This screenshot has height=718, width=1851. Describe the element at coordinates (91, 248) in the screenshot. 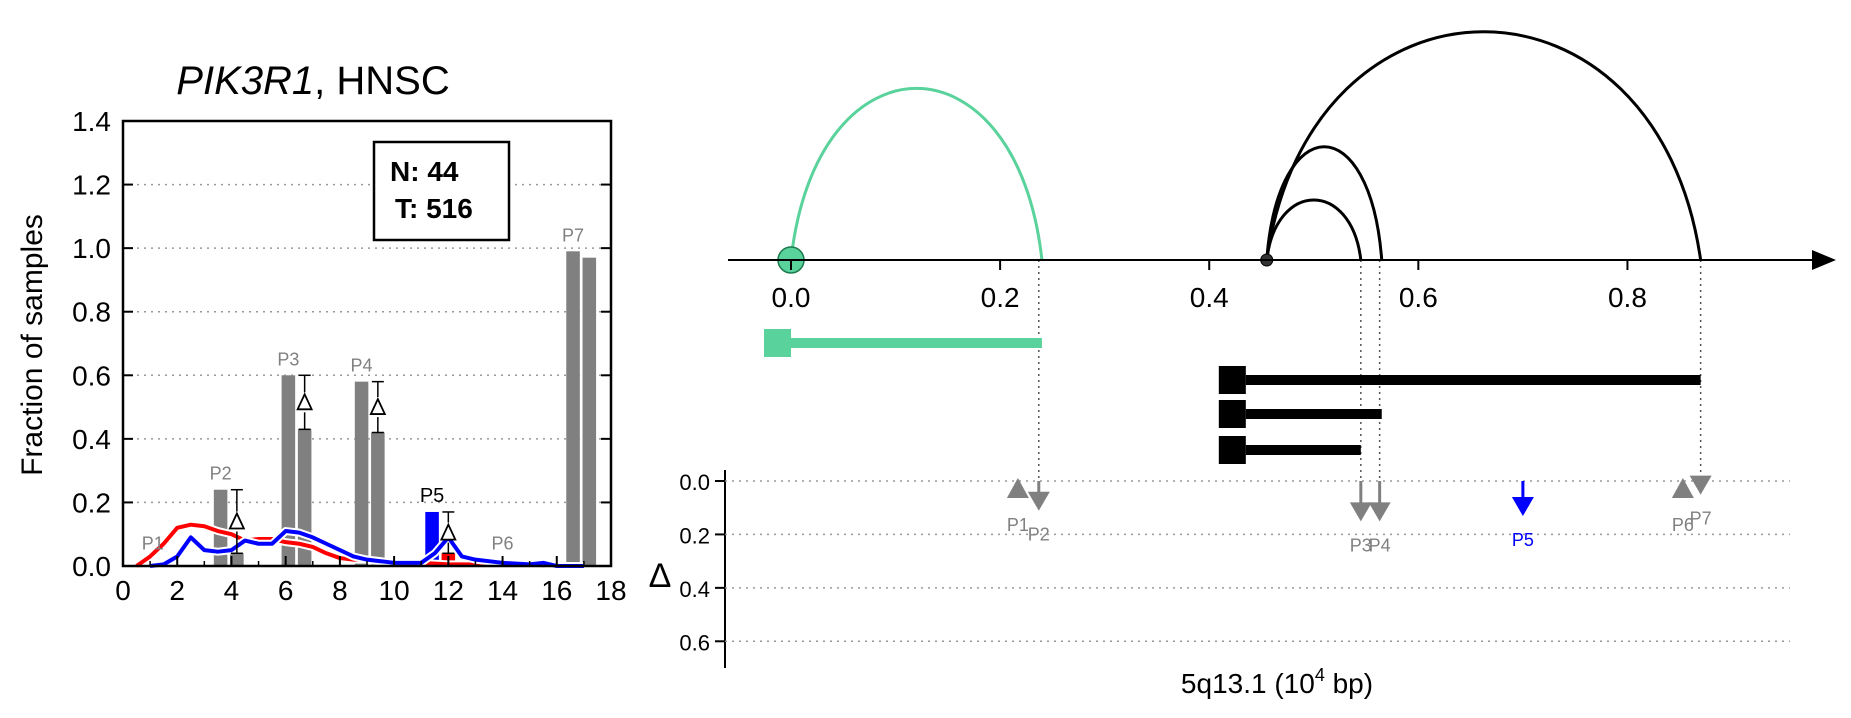

I see `y-tick-label: 1.0` at that location.